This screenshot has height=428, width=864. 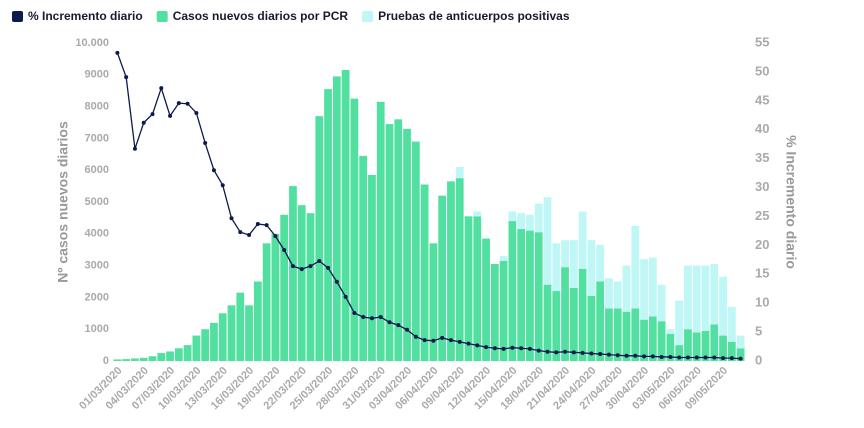 I want to click on y2-tick-label: 15, so click(x=762, y=273).